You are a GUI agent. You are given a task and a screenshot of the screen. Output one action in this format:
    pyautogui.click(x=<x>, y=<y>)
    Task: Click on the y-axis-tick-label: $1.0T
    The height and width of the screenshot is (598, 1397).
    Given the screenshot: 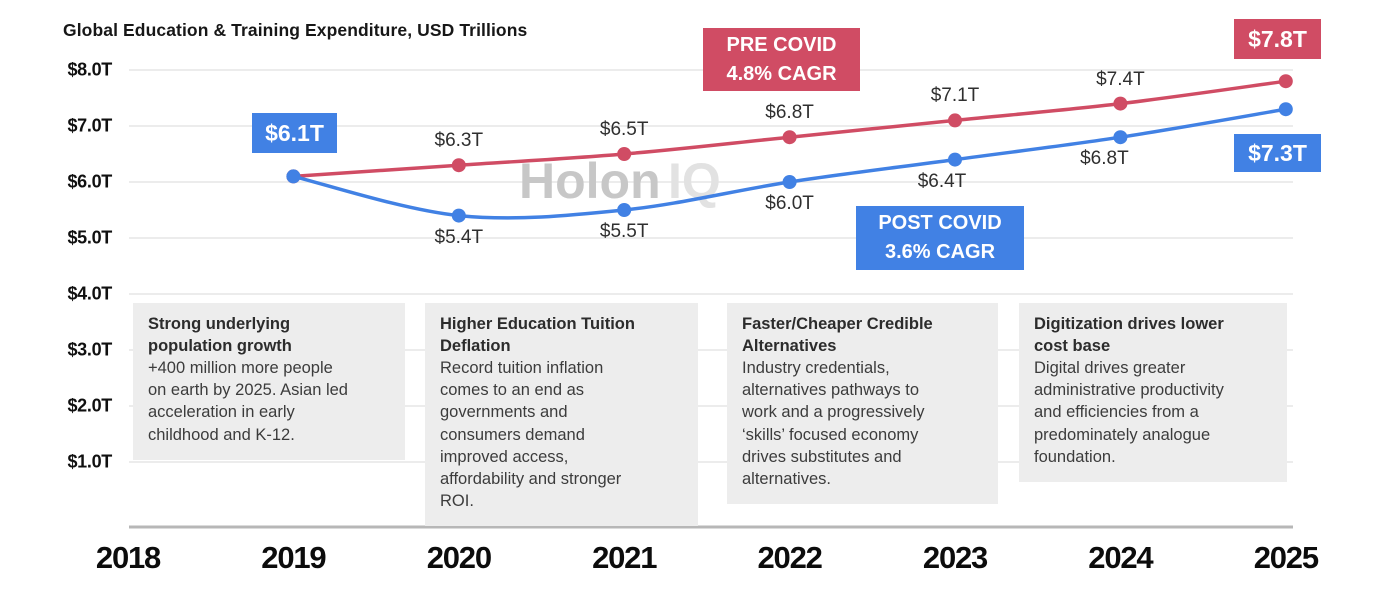 What is the action you would take?
    pyautogui.click(x=89, y=461)
    